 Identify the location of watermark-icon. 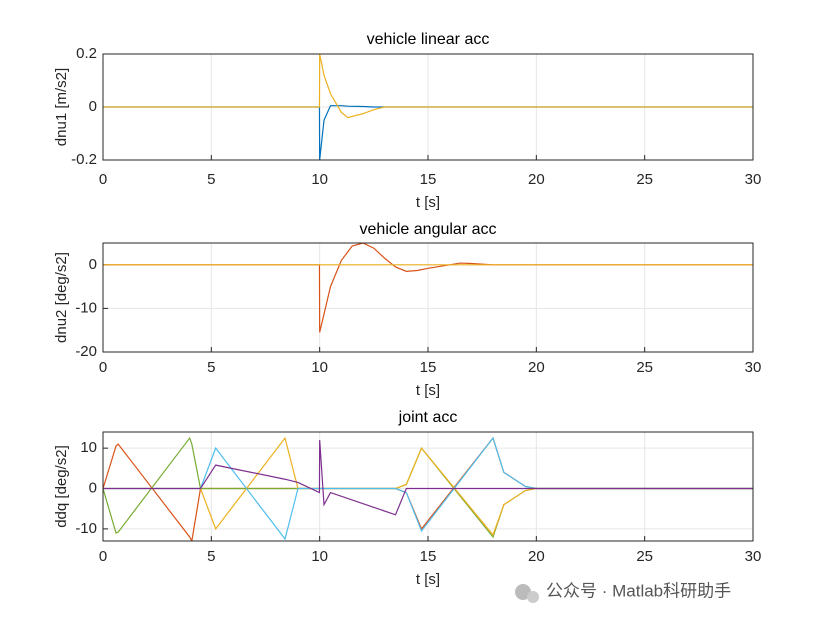
(527, 593).